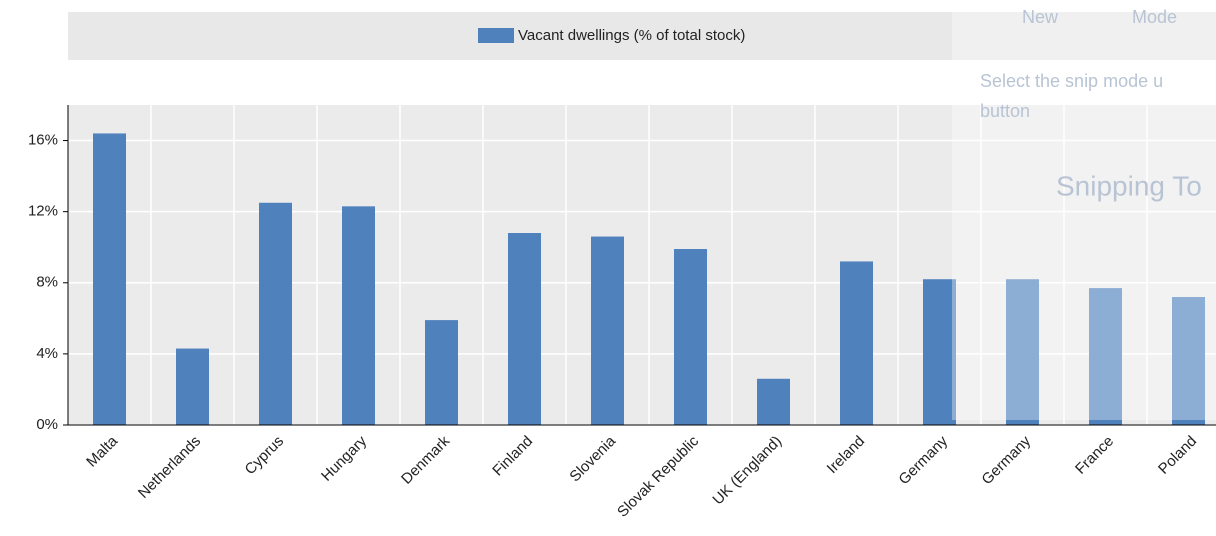 The image size is (1216, 536). I want to click on x-tick-label: Finland, so click(512, 456).